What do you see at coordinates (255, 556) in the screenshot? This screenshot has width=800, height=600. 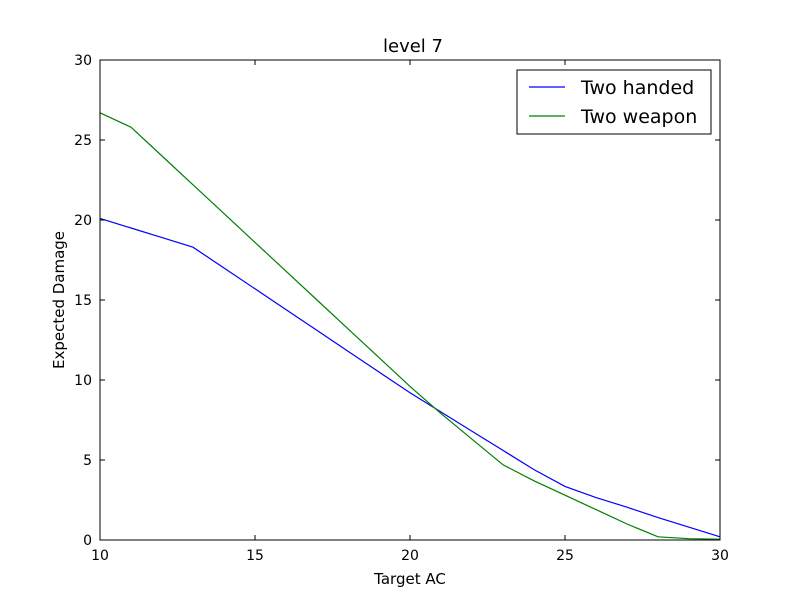 I see `x-tick-label: 15` at bounding box center [255, 556].